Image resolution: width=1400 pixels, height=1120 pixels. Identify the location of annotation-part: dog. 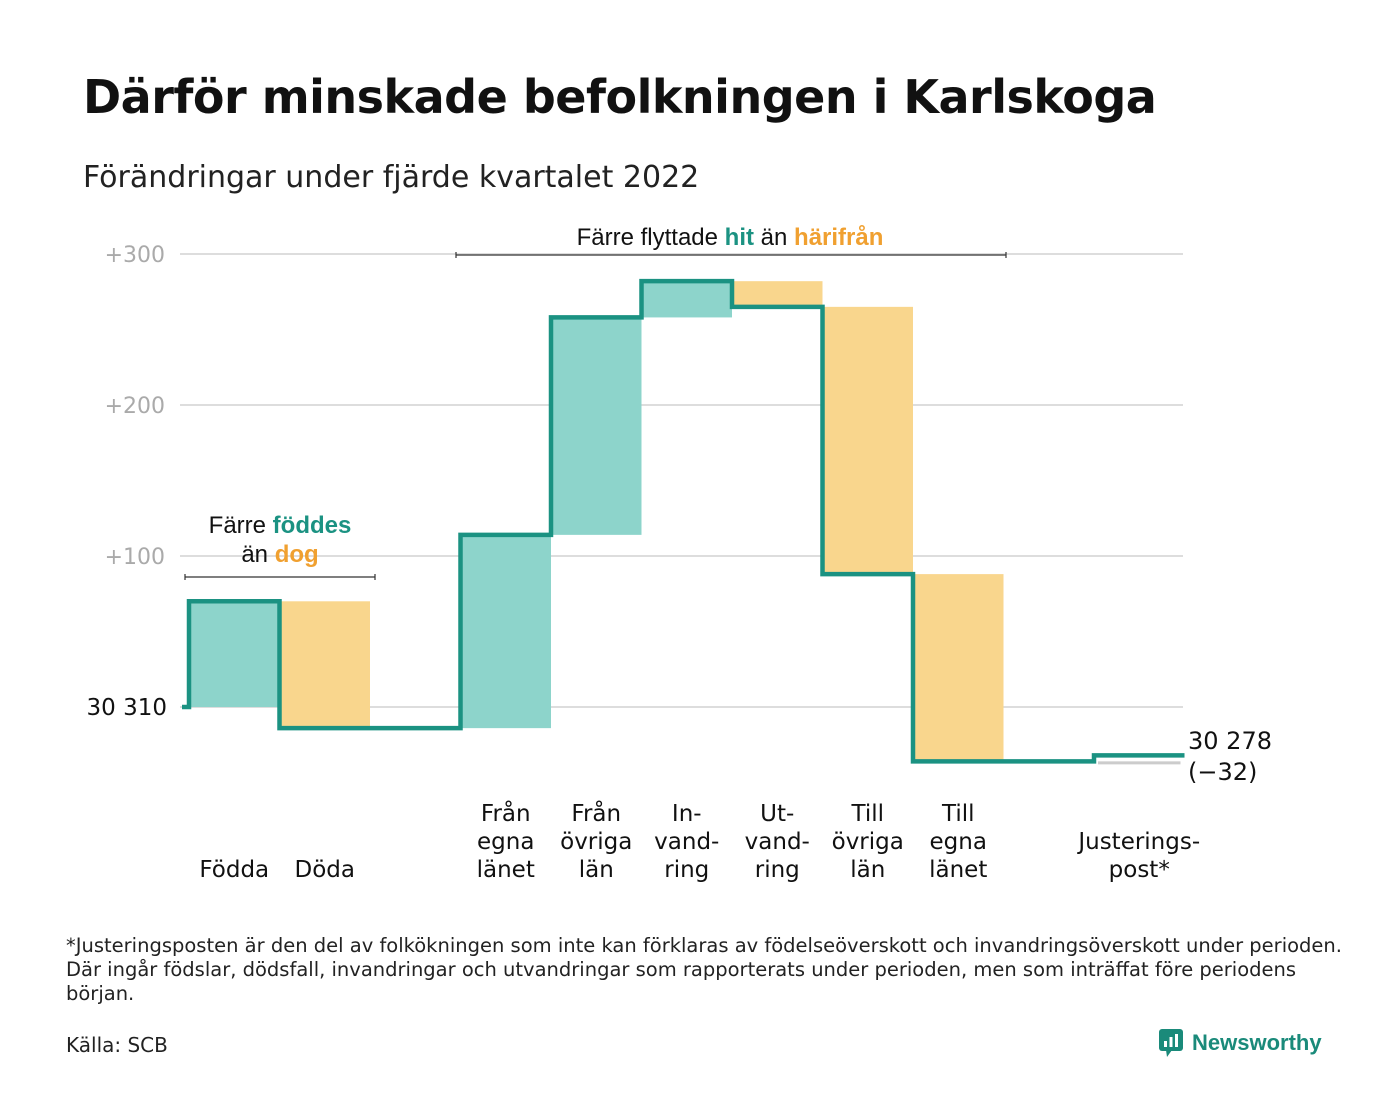
(297, 554).